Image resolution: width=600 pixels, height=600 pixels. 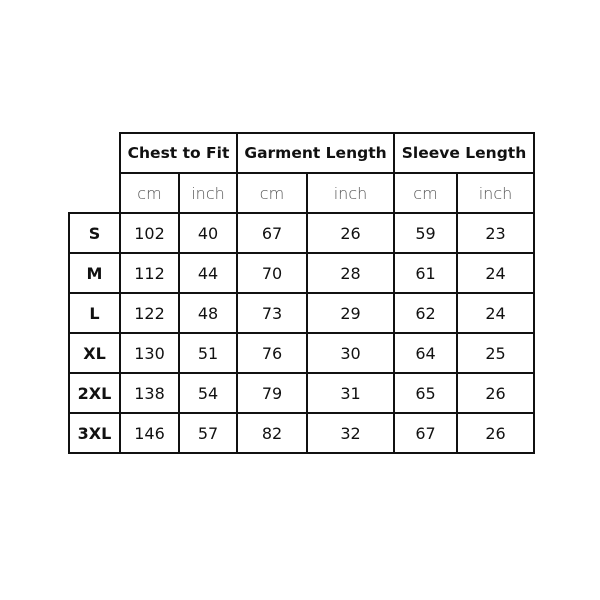 I want to click on measurement-cell: 25, so click(x=495, y=353).